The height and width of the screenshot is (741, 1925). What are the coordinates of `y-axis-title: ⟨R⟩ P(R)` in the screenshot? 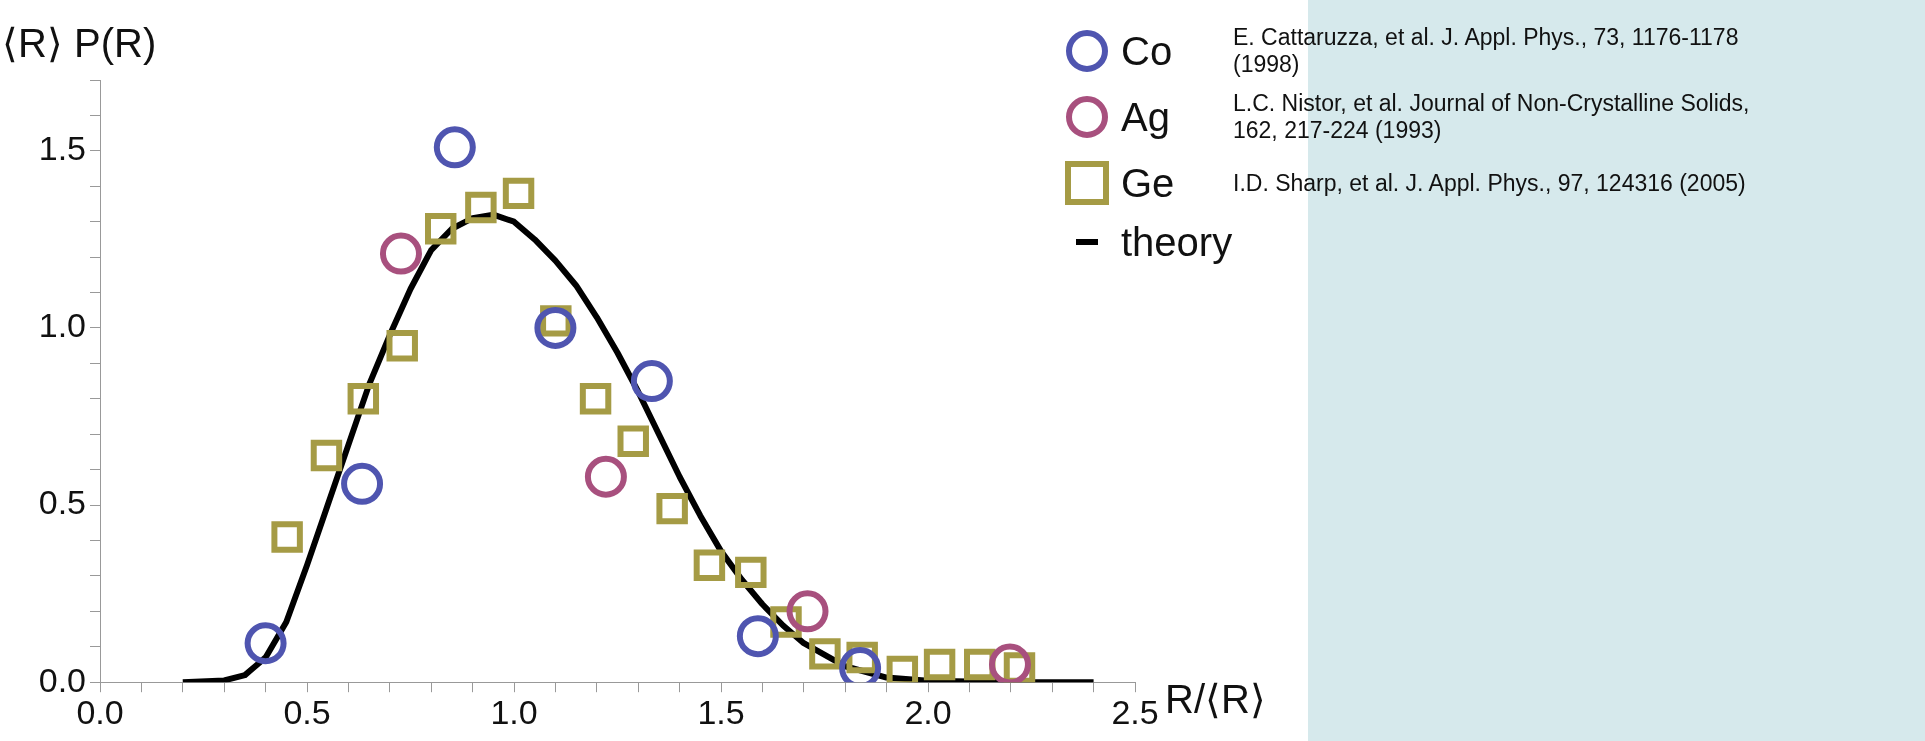 It's located at (79, 43).